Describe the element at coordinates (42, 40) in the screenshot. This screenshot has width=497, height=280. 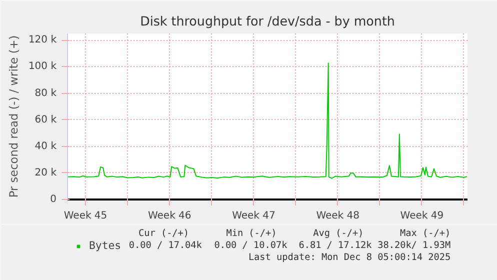
I see `y-tick-label: 120 k` at that location.